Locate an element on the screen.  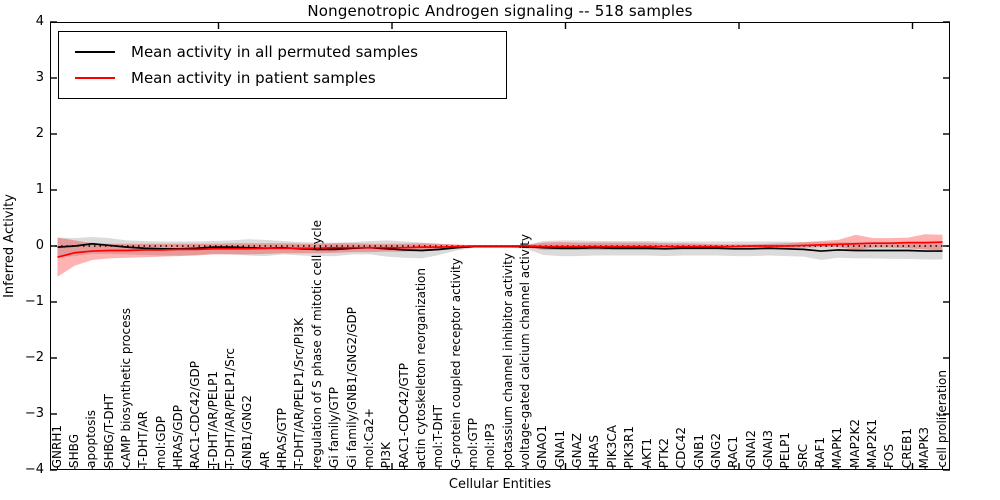
x-category-label: CDC42 is located at coordinates (681, 447).